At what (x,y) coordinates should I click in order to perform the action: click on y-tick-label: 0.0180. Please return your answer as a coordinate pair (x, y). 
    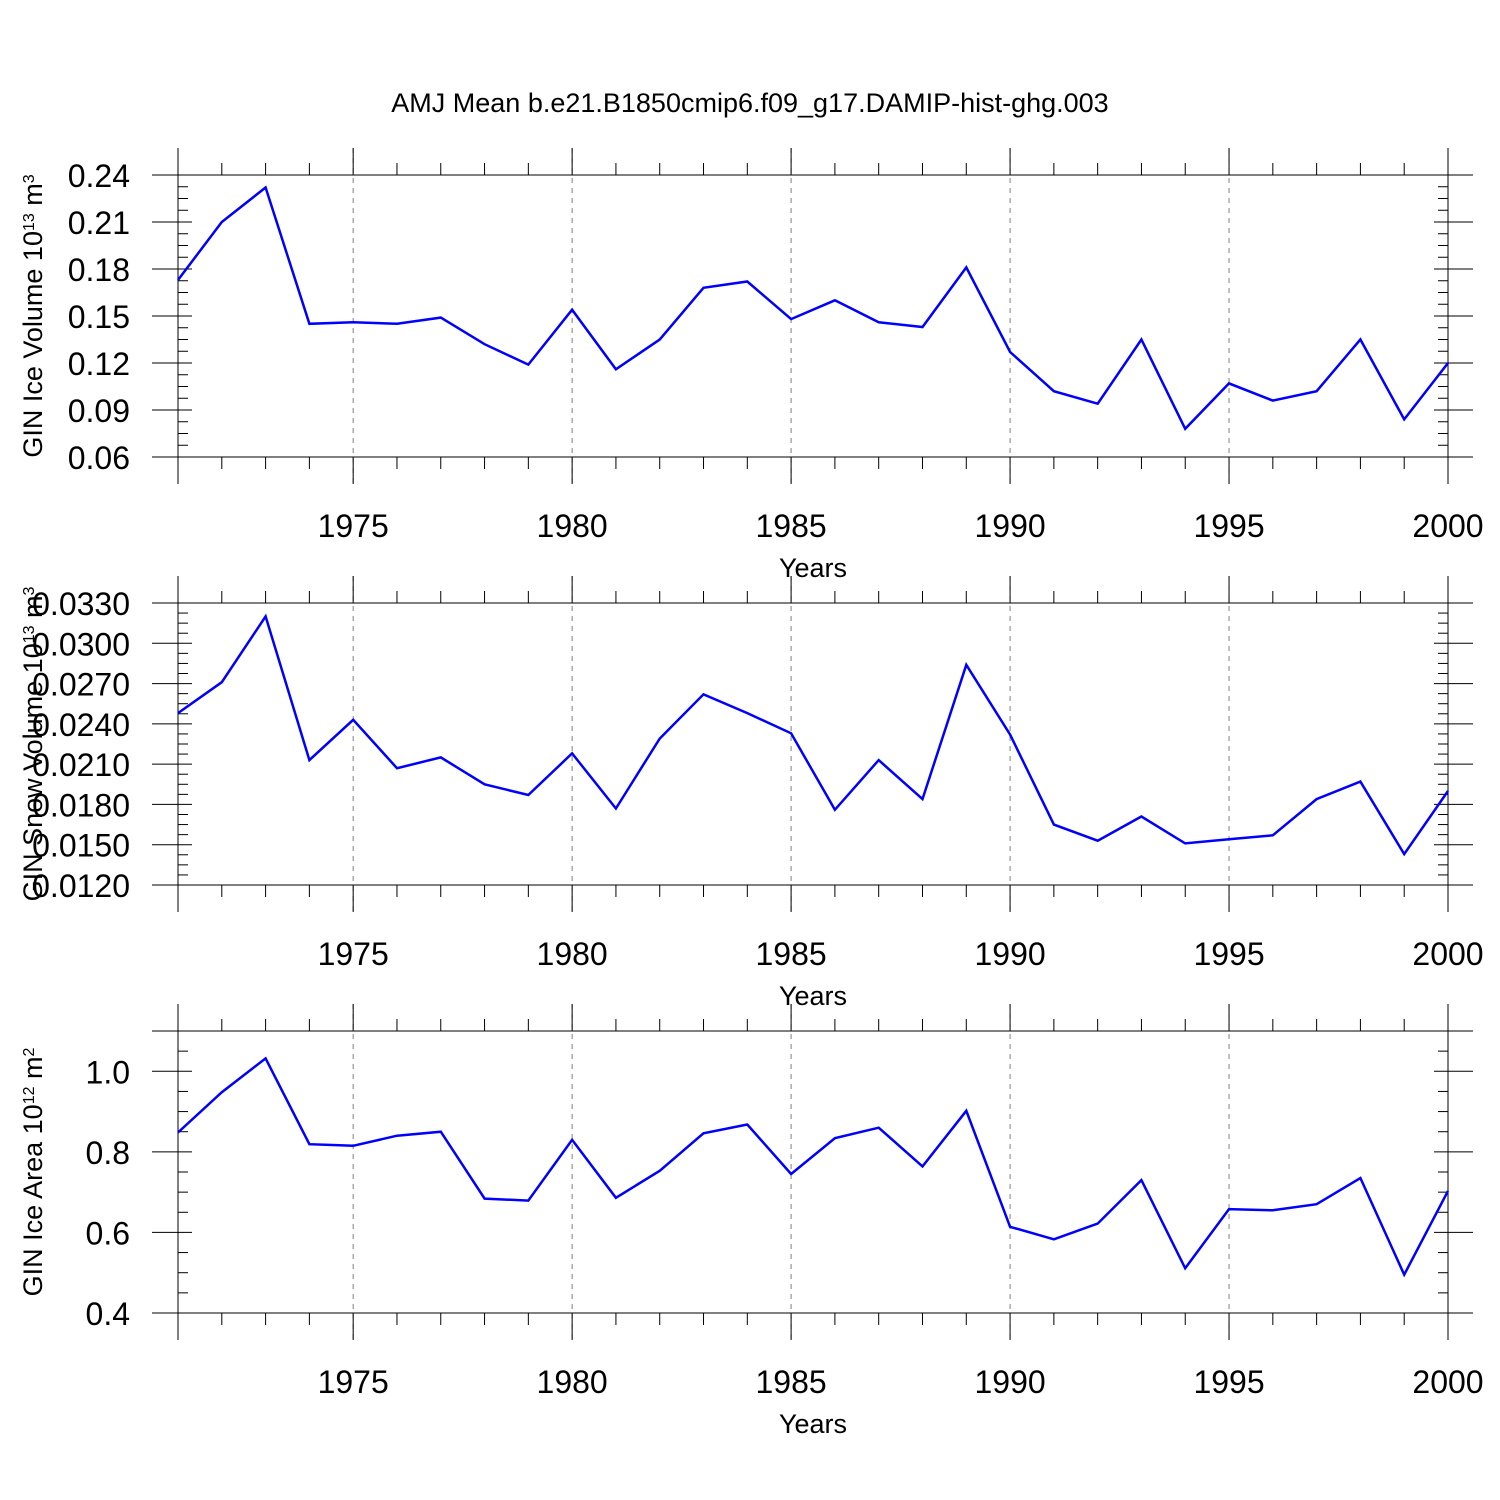
    Looking at the image, I should click on (81, 805).